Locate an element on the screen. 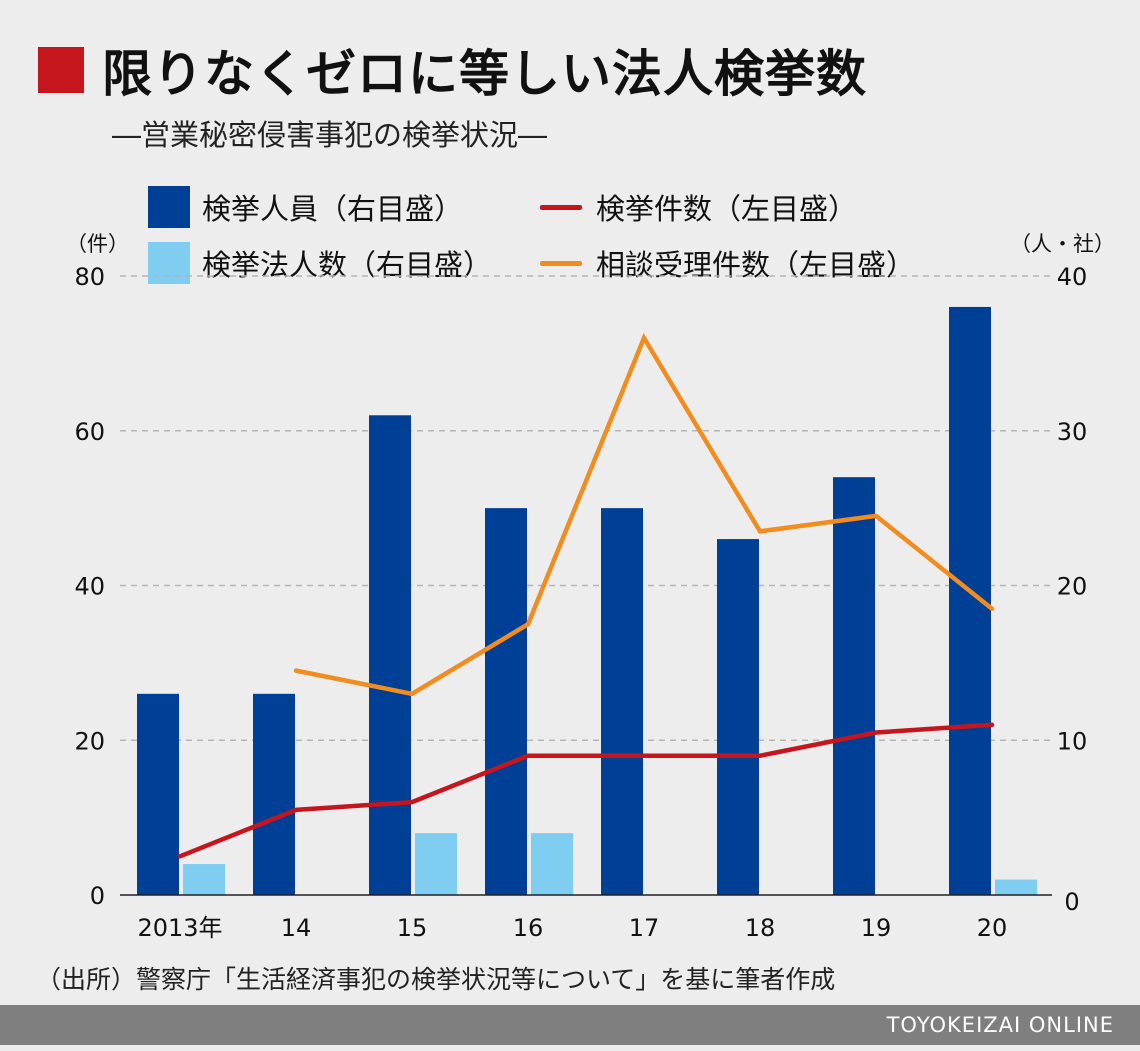 The image size is (1140, 1051). right-axis-tick-label: 0 is located at coordinates (1071, 902).